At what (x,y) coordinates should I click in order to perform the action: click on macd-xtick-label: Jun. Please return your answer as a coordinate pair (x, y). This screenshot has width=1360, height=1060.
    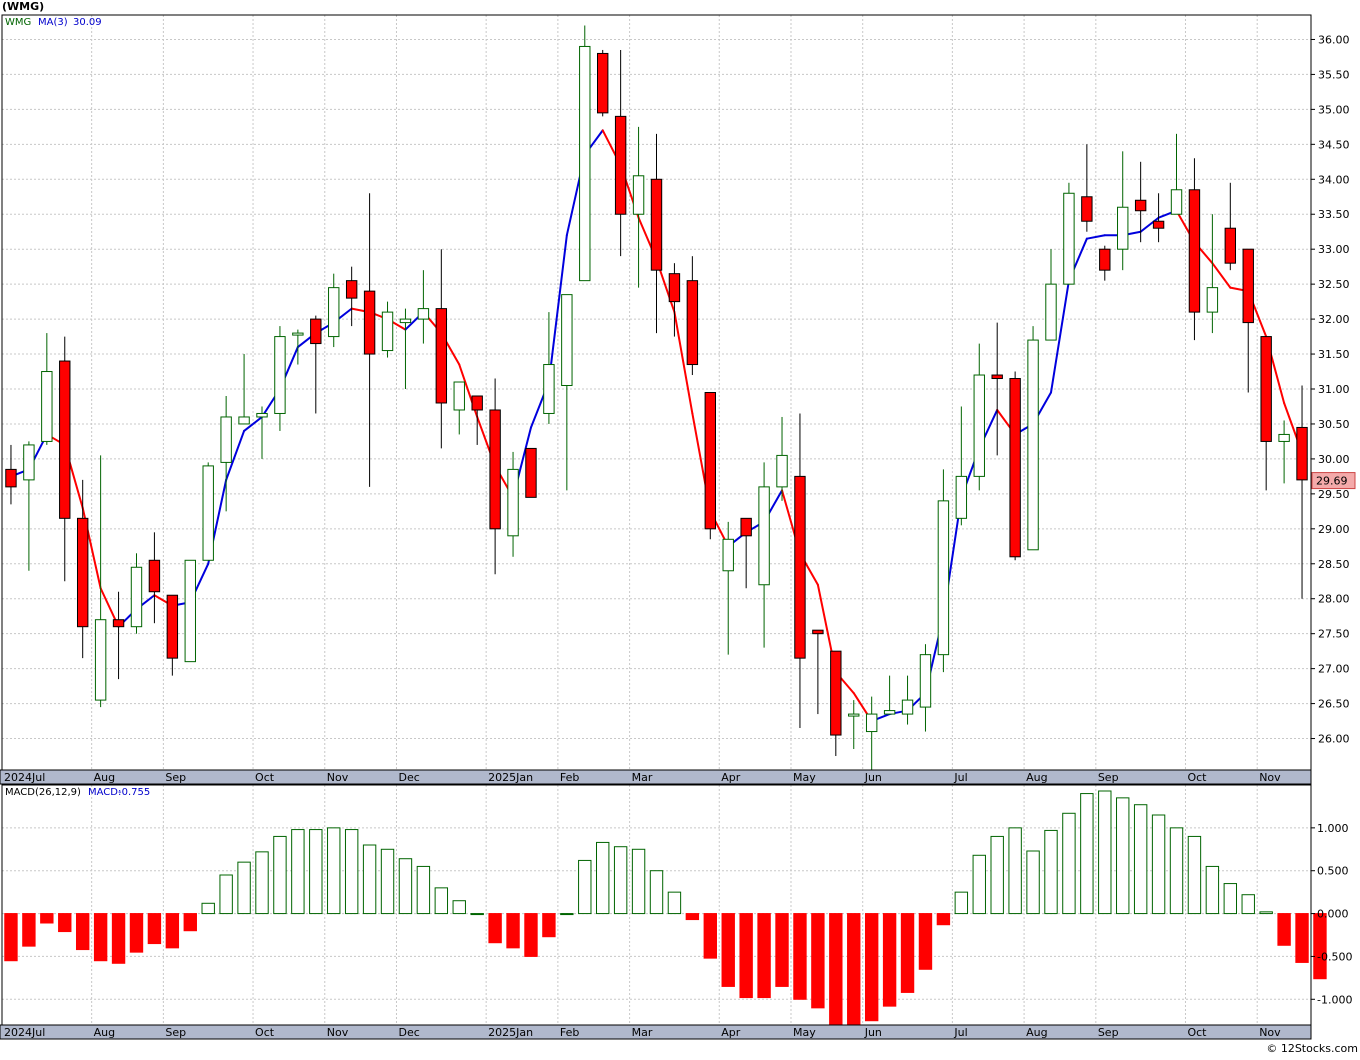
    Looking at the image, I should click on (873, 1032).